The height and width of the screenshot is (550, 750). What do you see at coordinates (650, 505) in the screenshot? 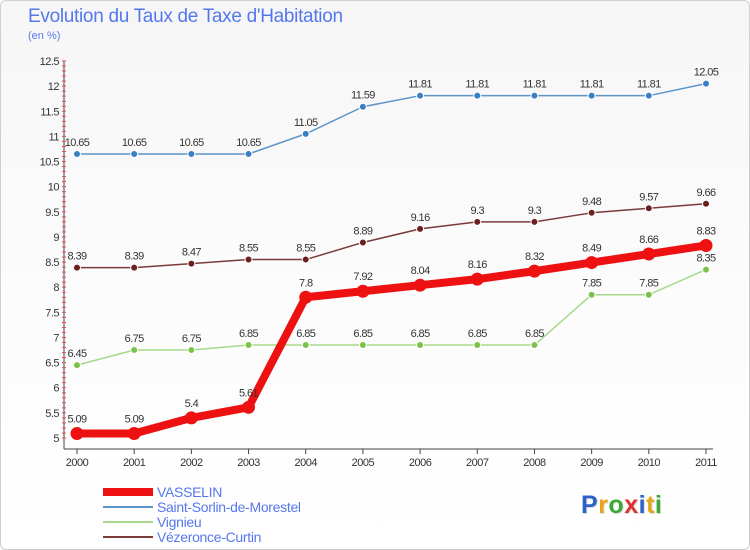
I see `logo-letter: t` at bounding box center [650, 505].